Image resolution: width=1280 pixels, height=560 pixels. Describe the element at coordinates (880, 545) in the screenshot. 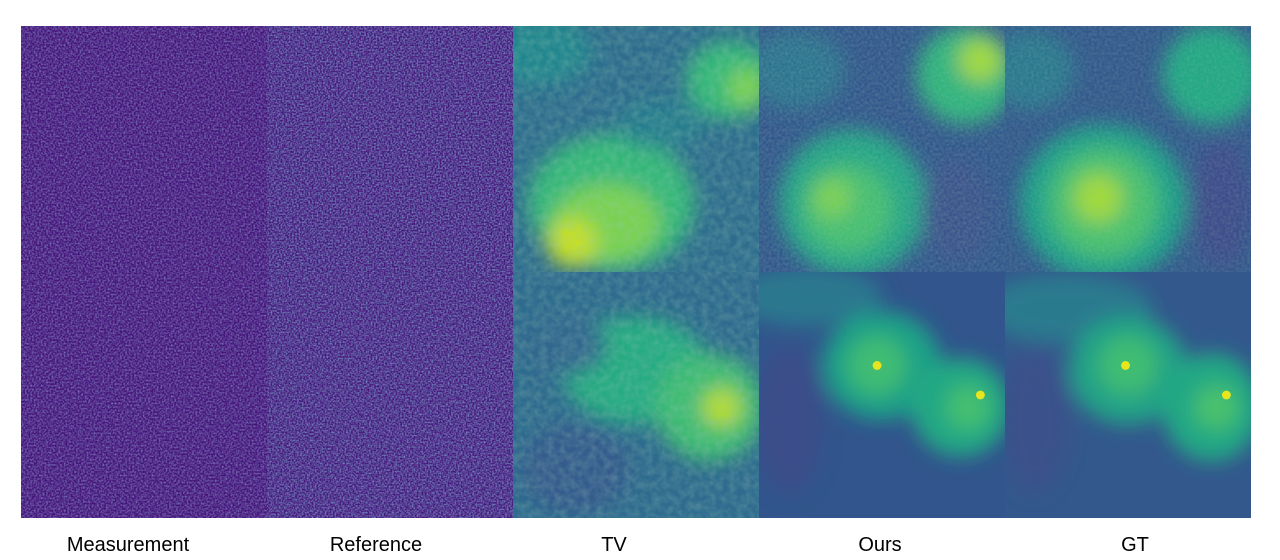

I see `column-label-ours: Ours` at that location.